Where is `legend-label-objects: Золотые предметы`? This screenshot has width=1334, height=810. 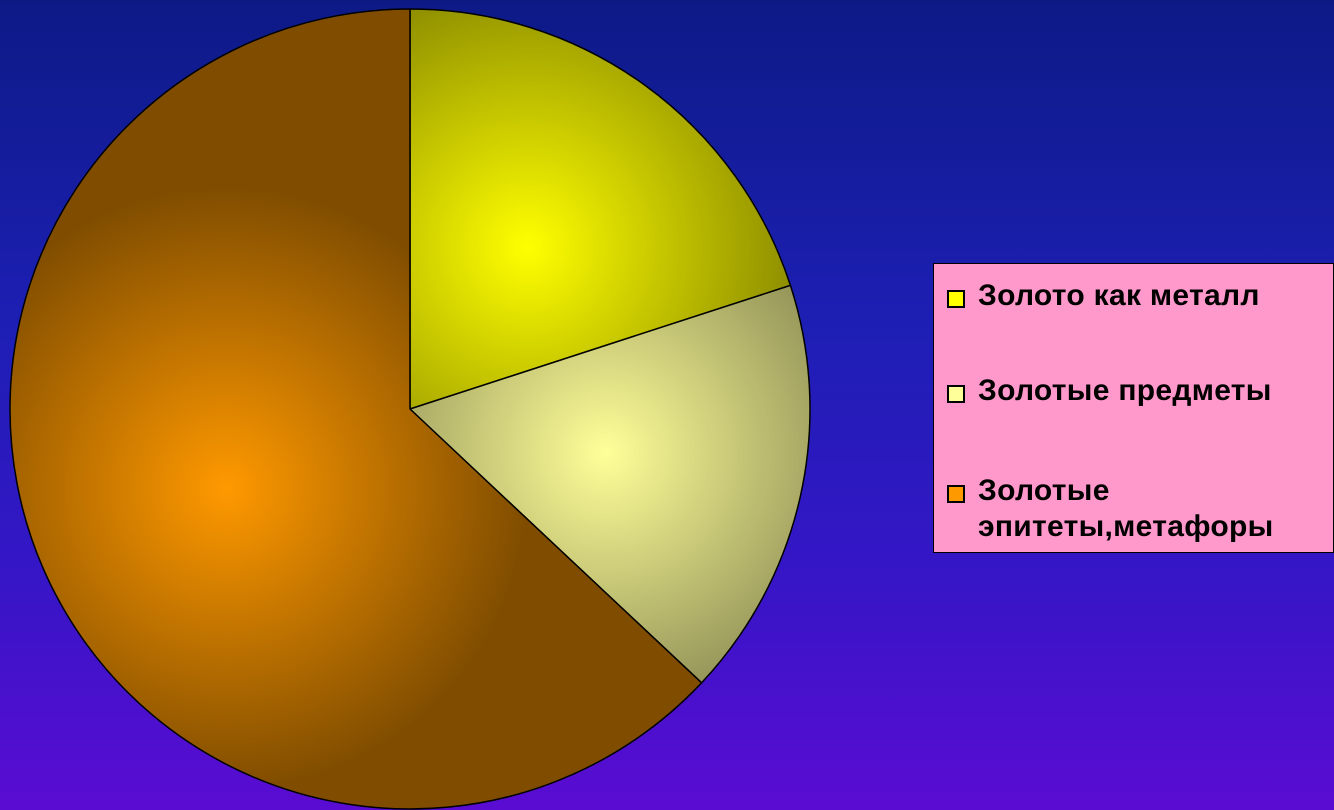
legend-label-objects: Золотые предметы is located at coordinates (1125, 390).